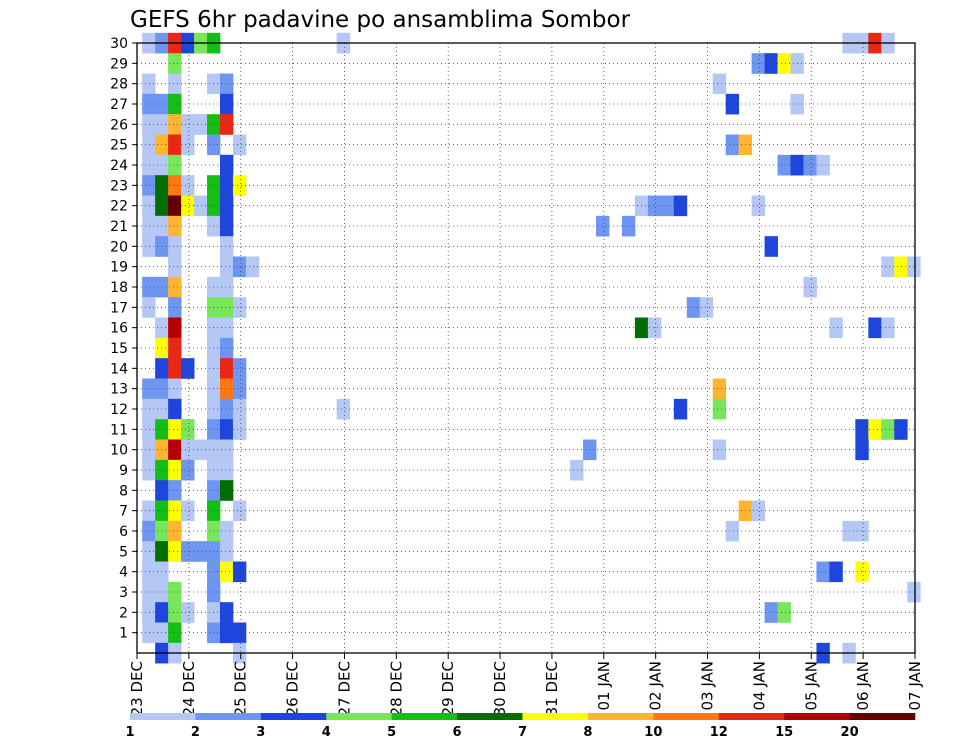 Image resolution: width=960 pixels, height=742 pixels. What do you see at coordinates (119, 85) in the screenshot?
I see `y-tick-label: 28` at bounding box center [119, 85].